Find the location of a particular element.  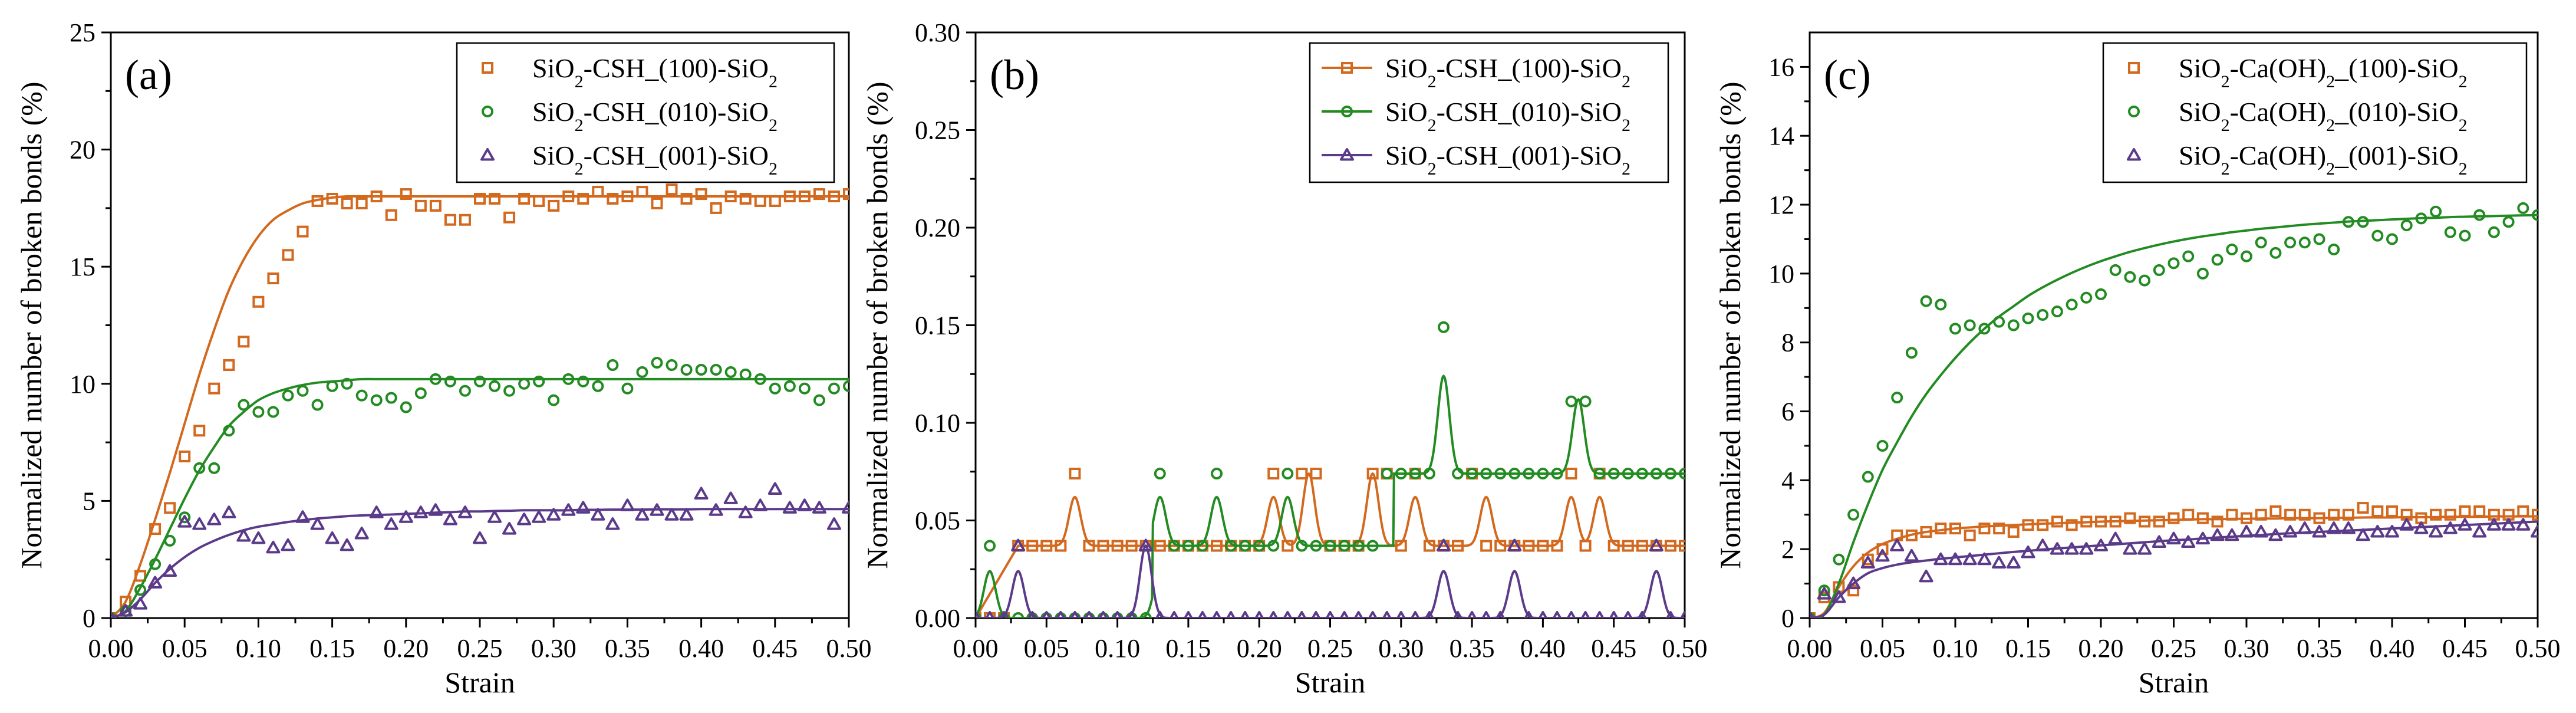

legend-item-(010): SiO2-CSH_(010)-SiO2 is located at coordinates (630, 116).